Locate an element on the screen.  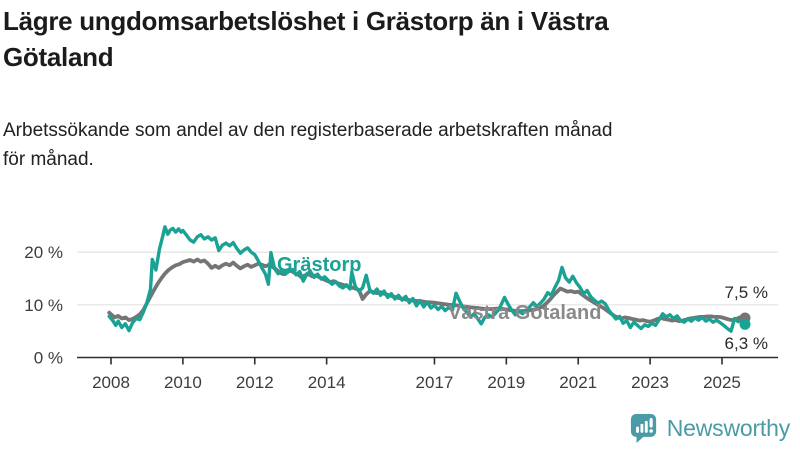
series-label-grastorp: Grästorp is located at coordinates (319, 265).